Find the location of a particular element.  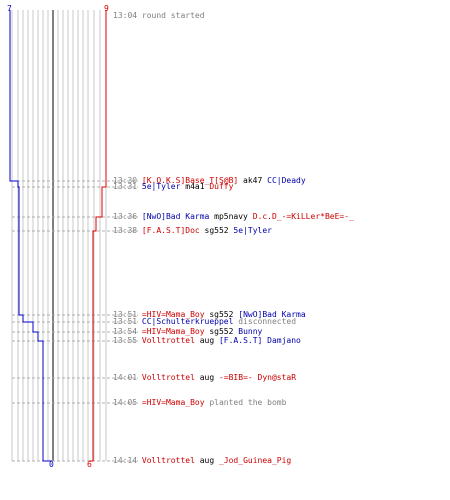

event-text: [F.A.S.T] Damjano is located at coordinates (259, 340).